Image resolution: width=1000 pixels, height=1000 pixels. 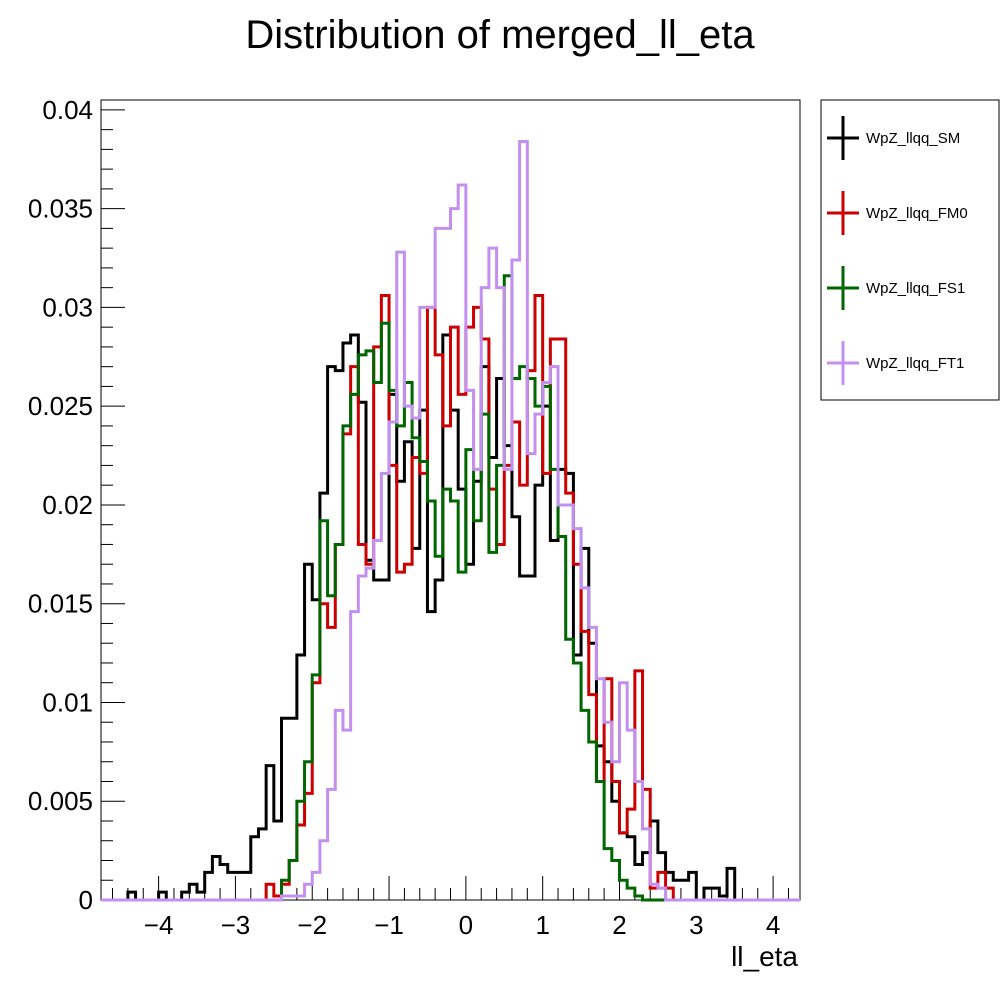 I want to click on x-axis-label: ll_eta, so click(x=764, y=956).